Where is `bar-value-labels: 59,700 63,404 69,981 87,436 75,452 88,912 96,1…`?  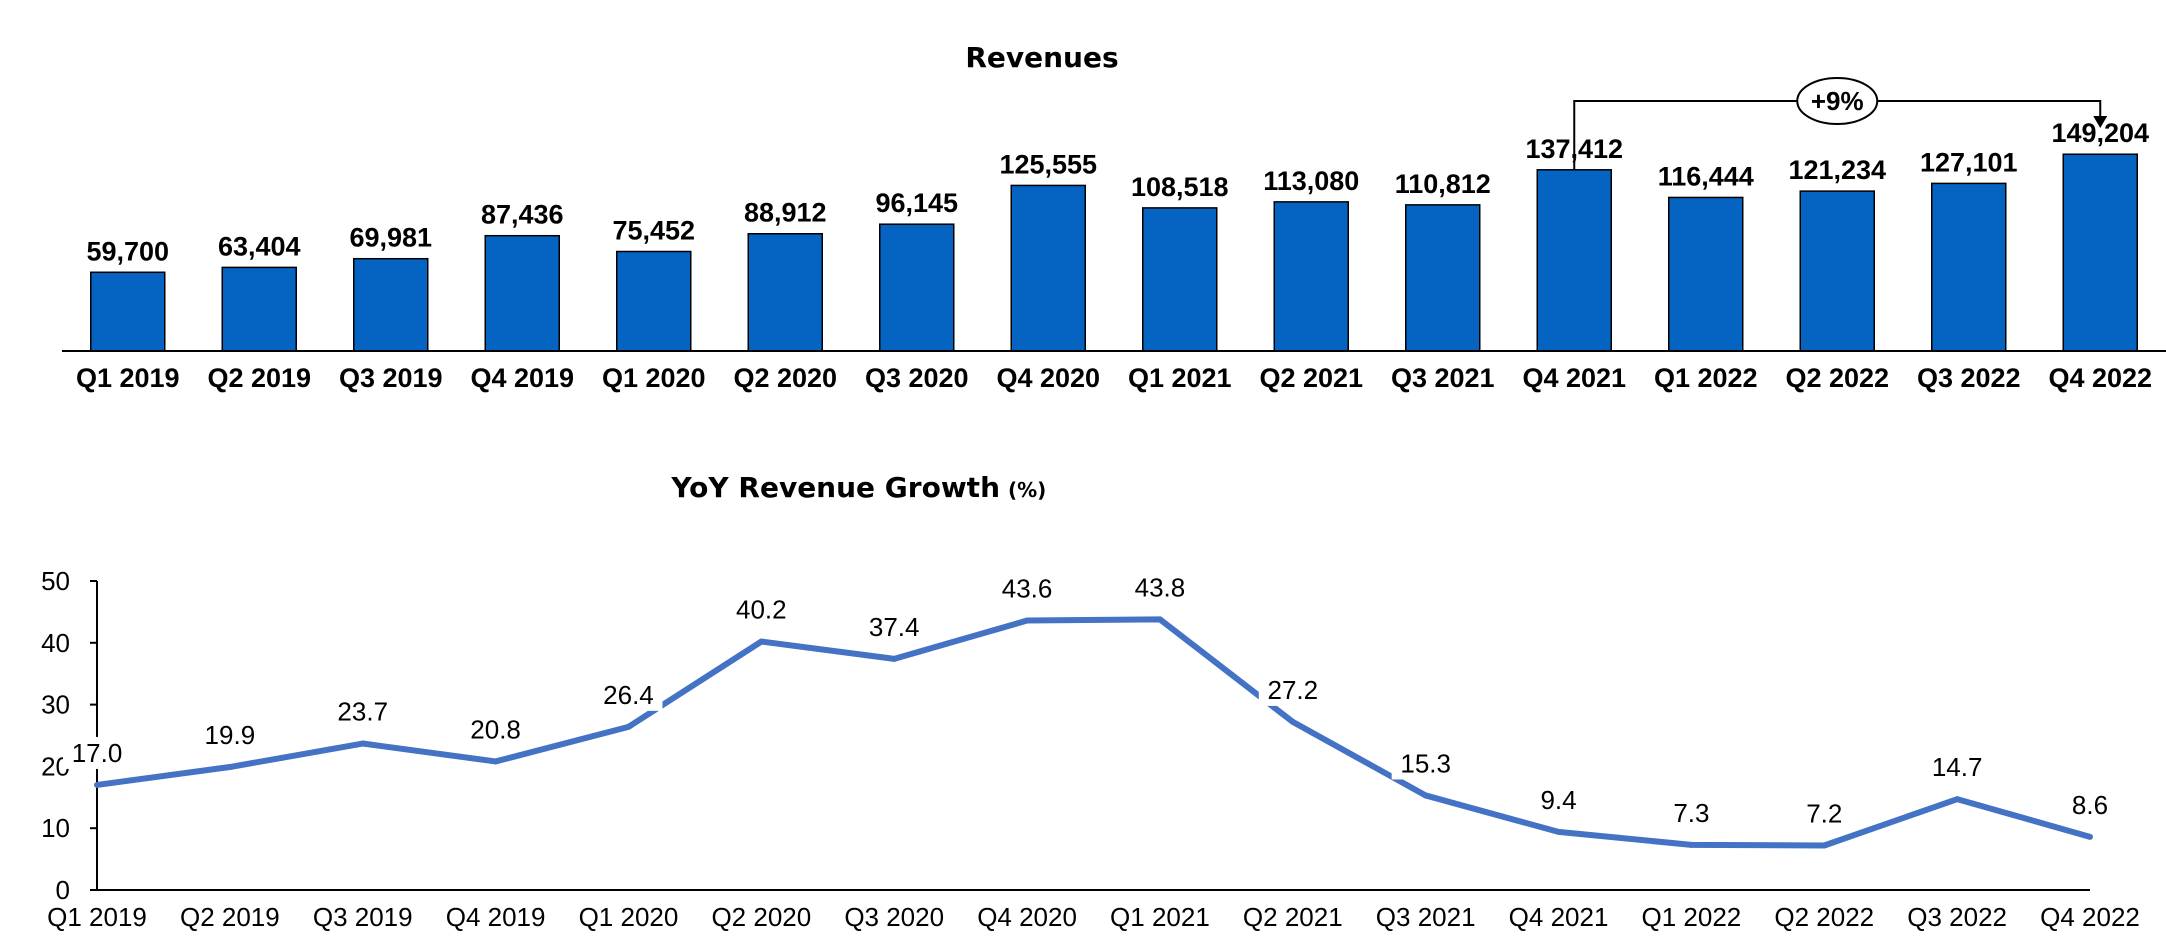 bar-value-labels: 59,700 63,404 69,981 87,436 75,452 88,912 96,1… is located at coordinates (1117, 192).